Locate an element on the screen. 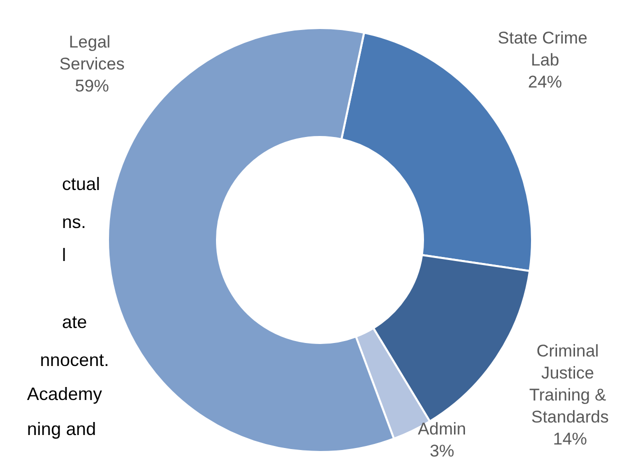  text: Academy is located at coordinates (64, 394).